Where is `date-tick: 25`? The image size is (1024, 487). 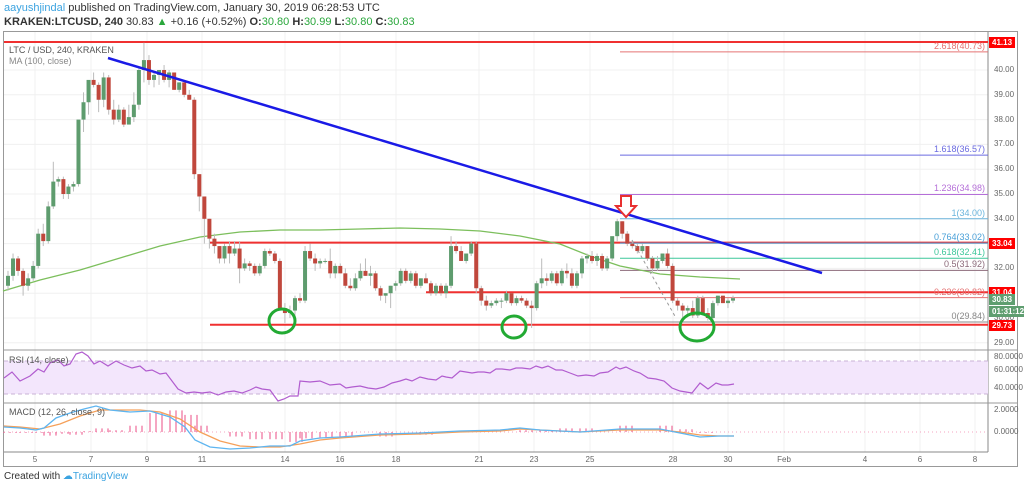
date-tick: 25 is located at coordinates (590, 459).